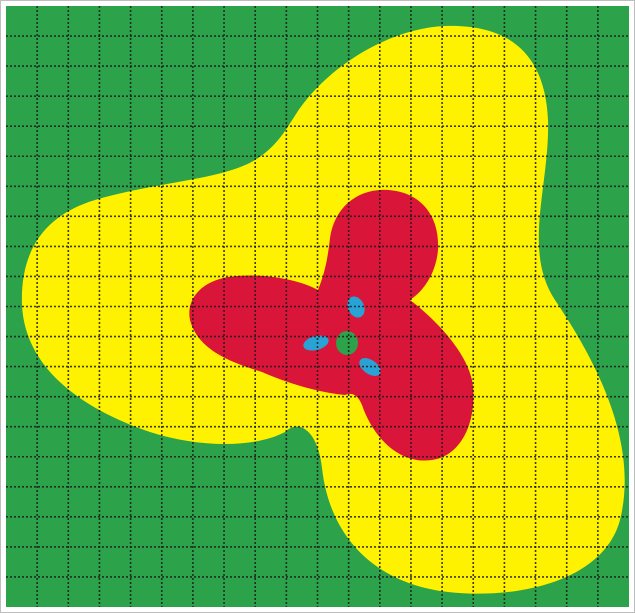  I want to click on inner-blue-lobe-left, so click(316, 343).